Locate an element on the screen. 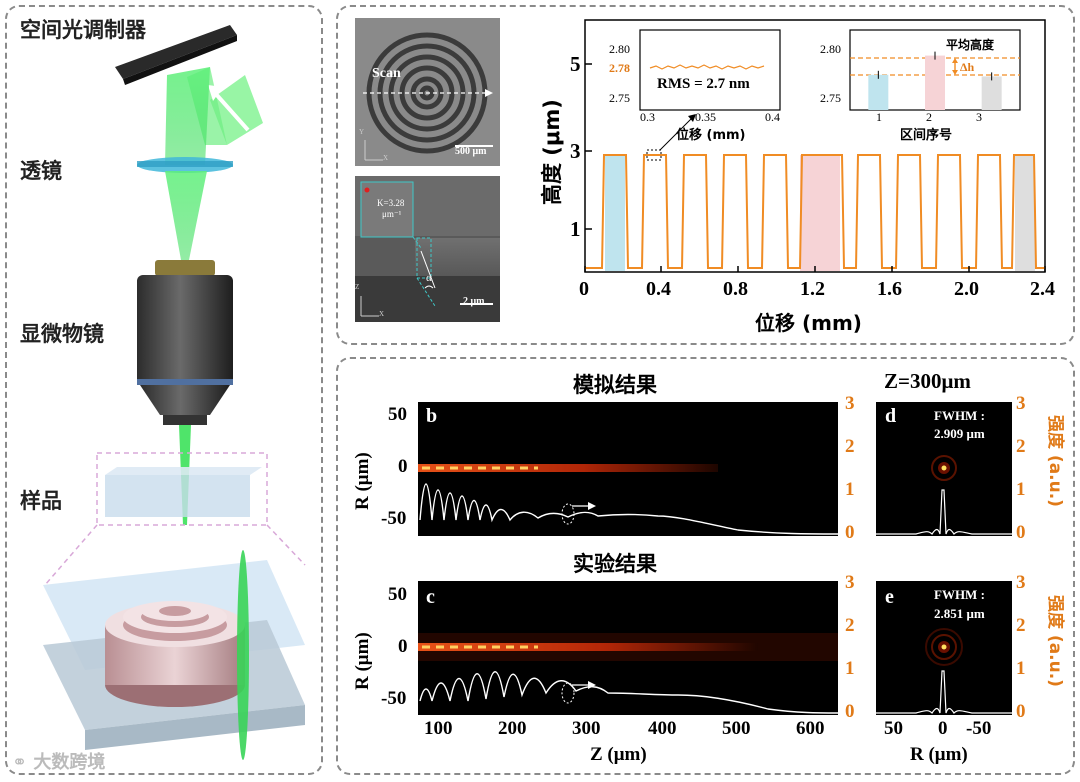 The image size is (1080, 782). slm-label: 空间光调制器 is located at coordinates (83, 30).